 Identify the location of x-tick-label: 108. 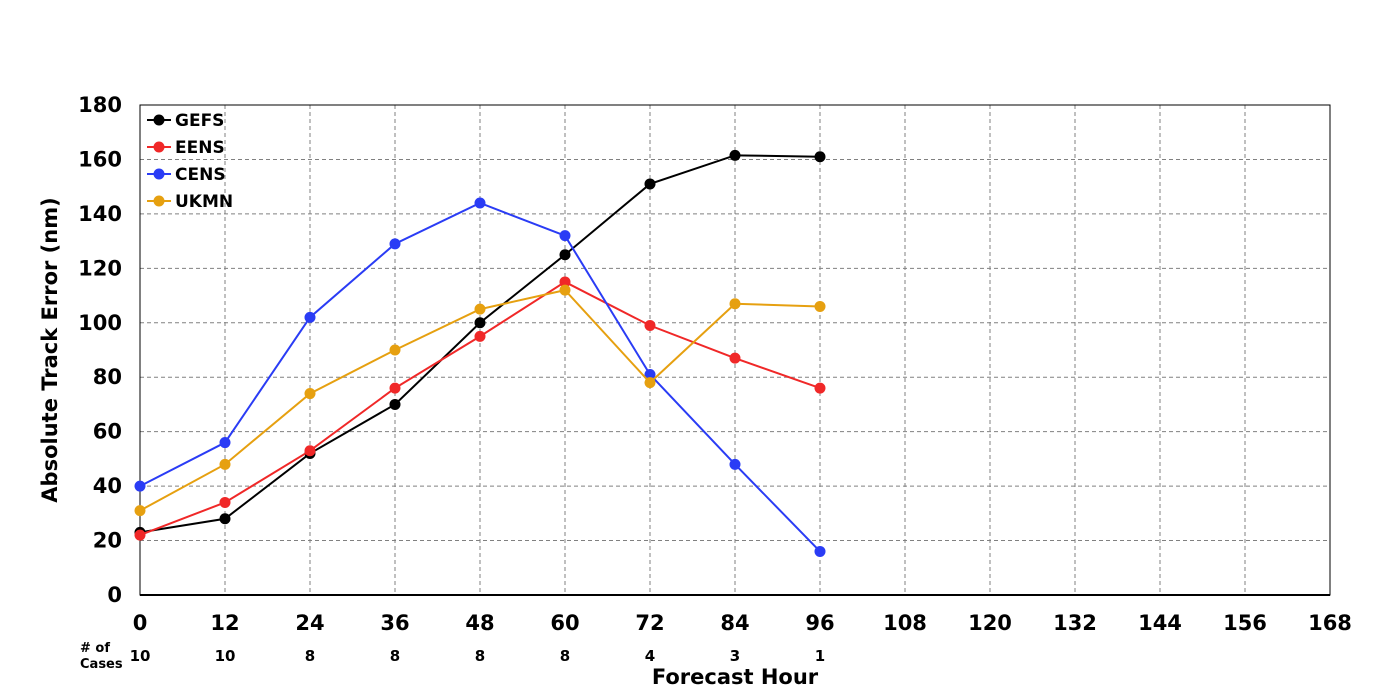
(905, 623).